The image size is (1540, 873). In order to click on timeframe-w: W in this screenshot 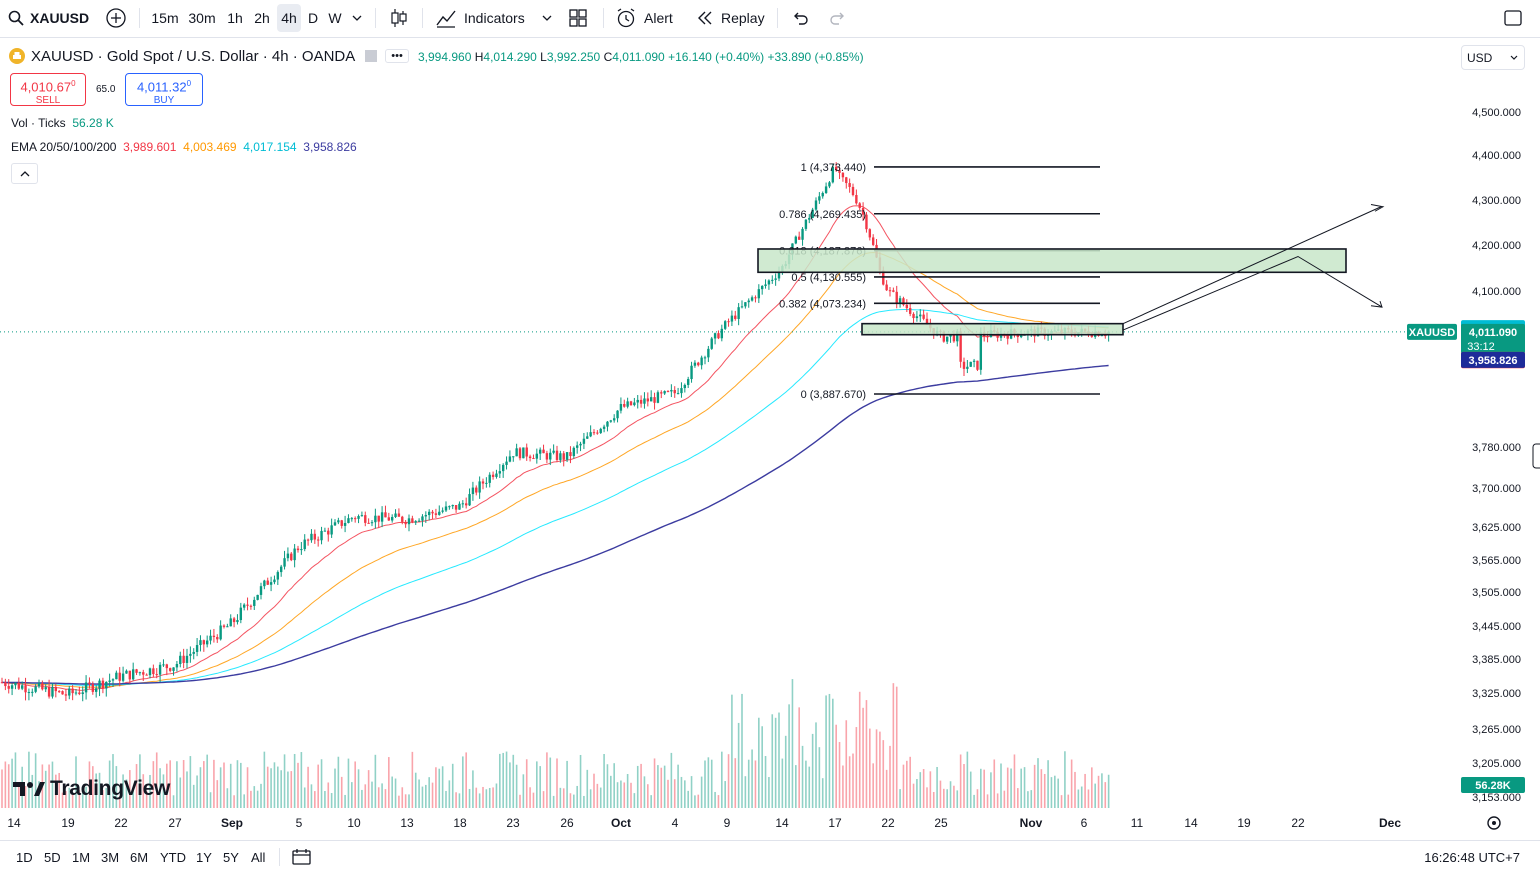, I will do `click(335, 18)`.